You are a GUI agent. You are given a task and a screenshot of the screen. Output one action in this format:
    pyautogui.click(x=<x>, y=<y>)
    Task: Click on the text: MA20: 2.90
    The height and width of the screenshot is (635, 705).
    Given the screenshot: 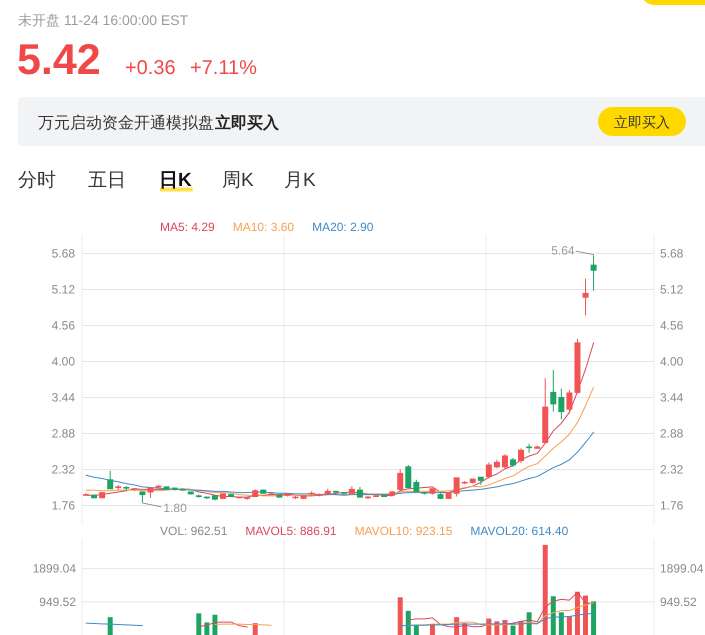 What is the action you would take?
    pyautogui.click(x=343, y=227)
    